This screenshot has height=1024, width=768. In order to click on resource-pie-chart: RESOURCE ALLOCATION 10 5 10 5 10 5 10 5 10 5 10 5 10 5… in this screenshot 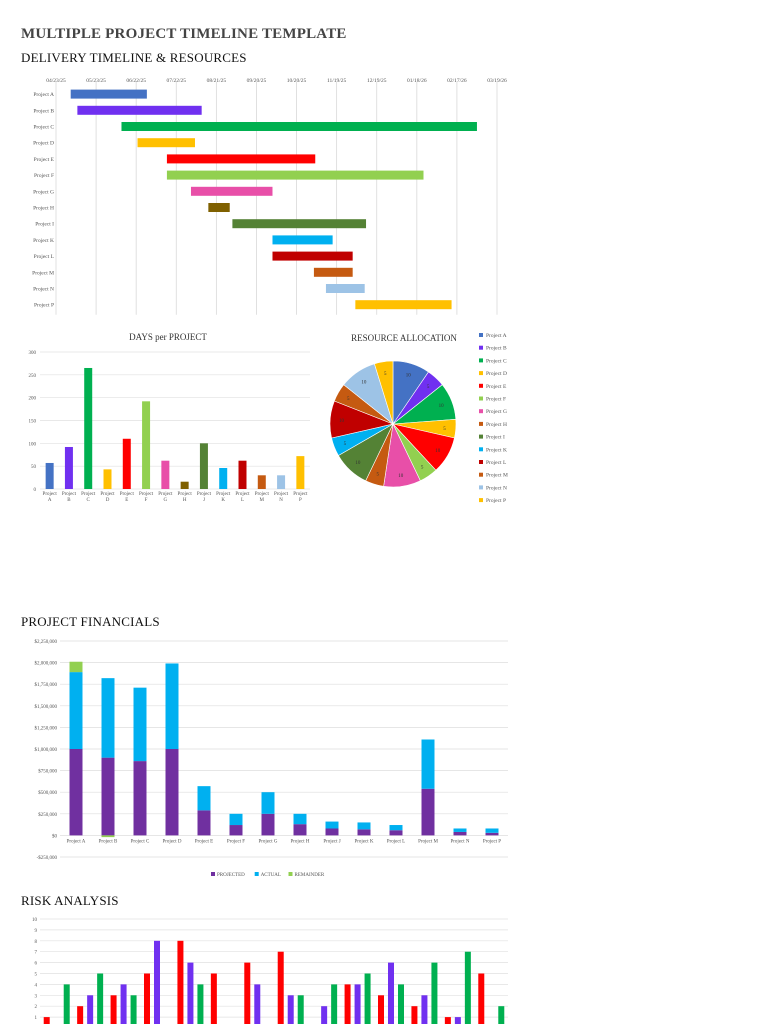, I will do `click(418, 418)`.